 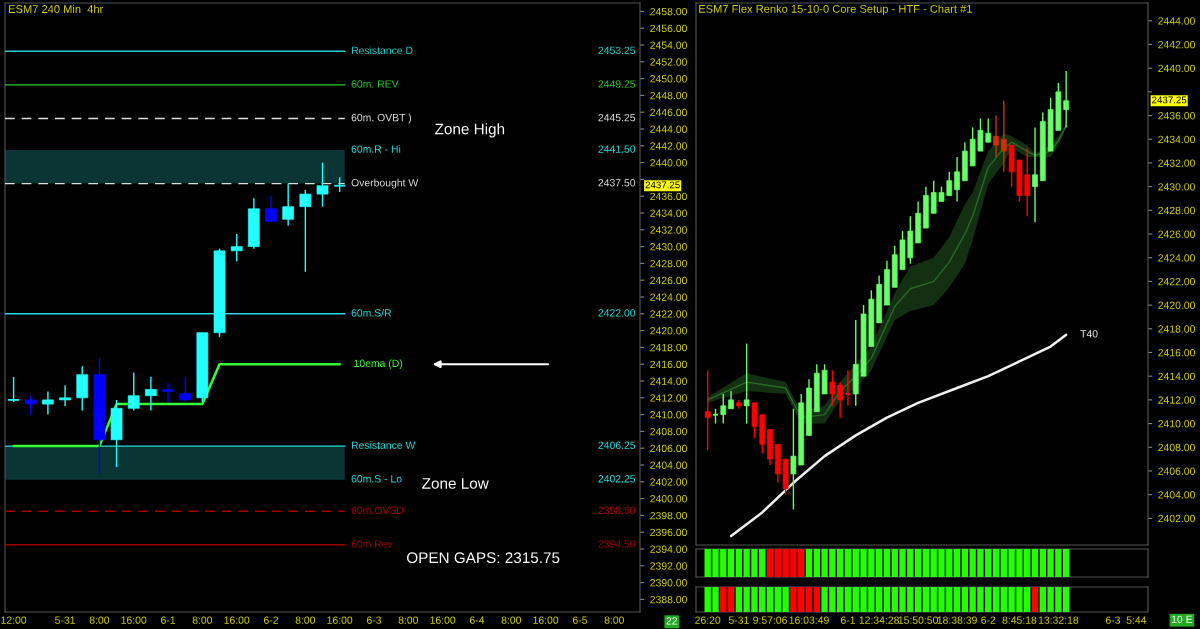 I want to click on ref-line-label: Overbought W, so click(x=385, y=183).